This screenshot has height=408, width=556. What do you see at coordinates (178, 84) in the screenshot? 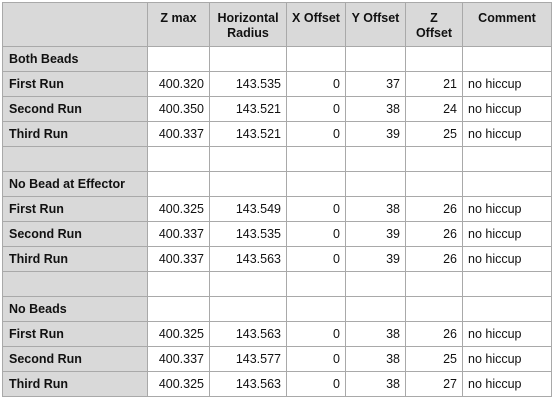
I see `cell-z-max: 400.320` at bounding box center [178, 84].